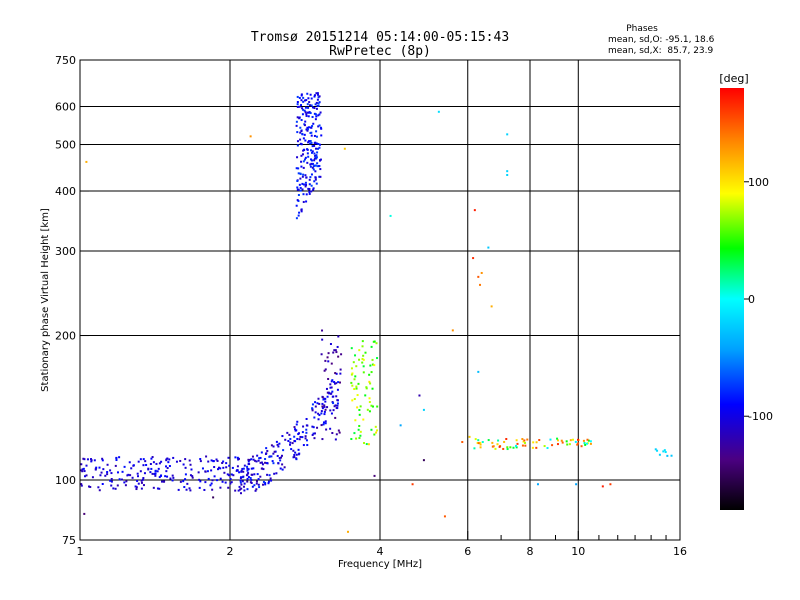  I want to click on phases-x-stats: mean, sd,X: 85.7, 23.9, so click(661, 51).